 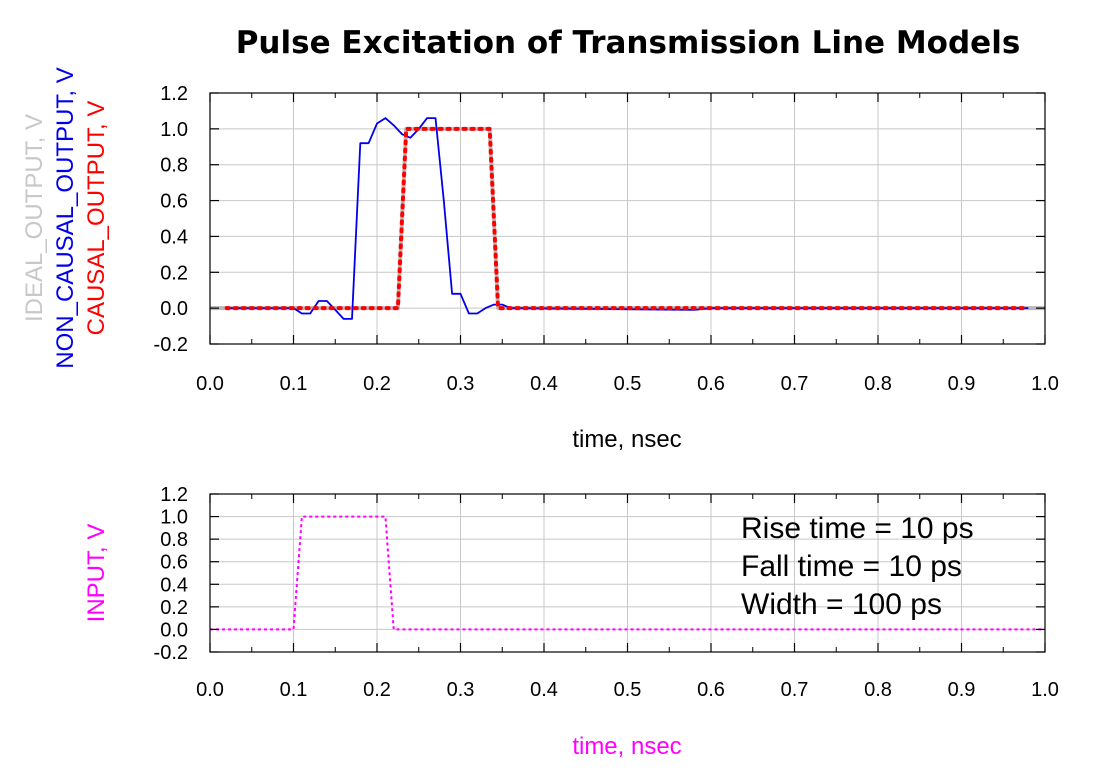 I want to click on output-xtick-label: 0.1, so click(x=294, y=384).